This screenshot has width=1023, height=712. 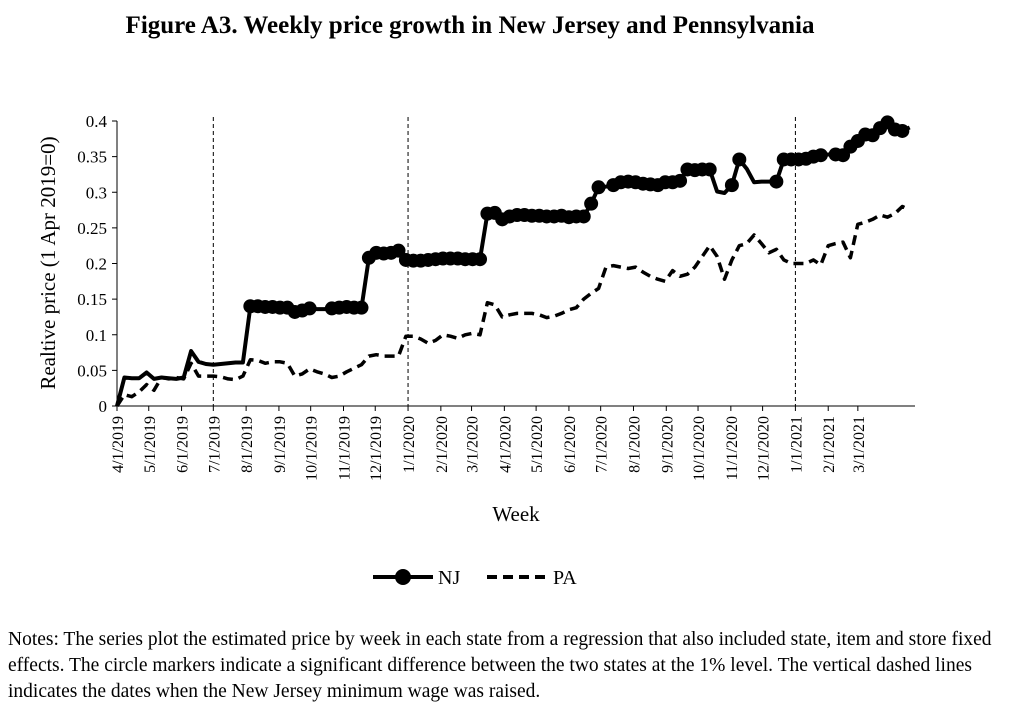 I want to click on x-tick-label: 6/1/2019, so click(x=183, y=444).